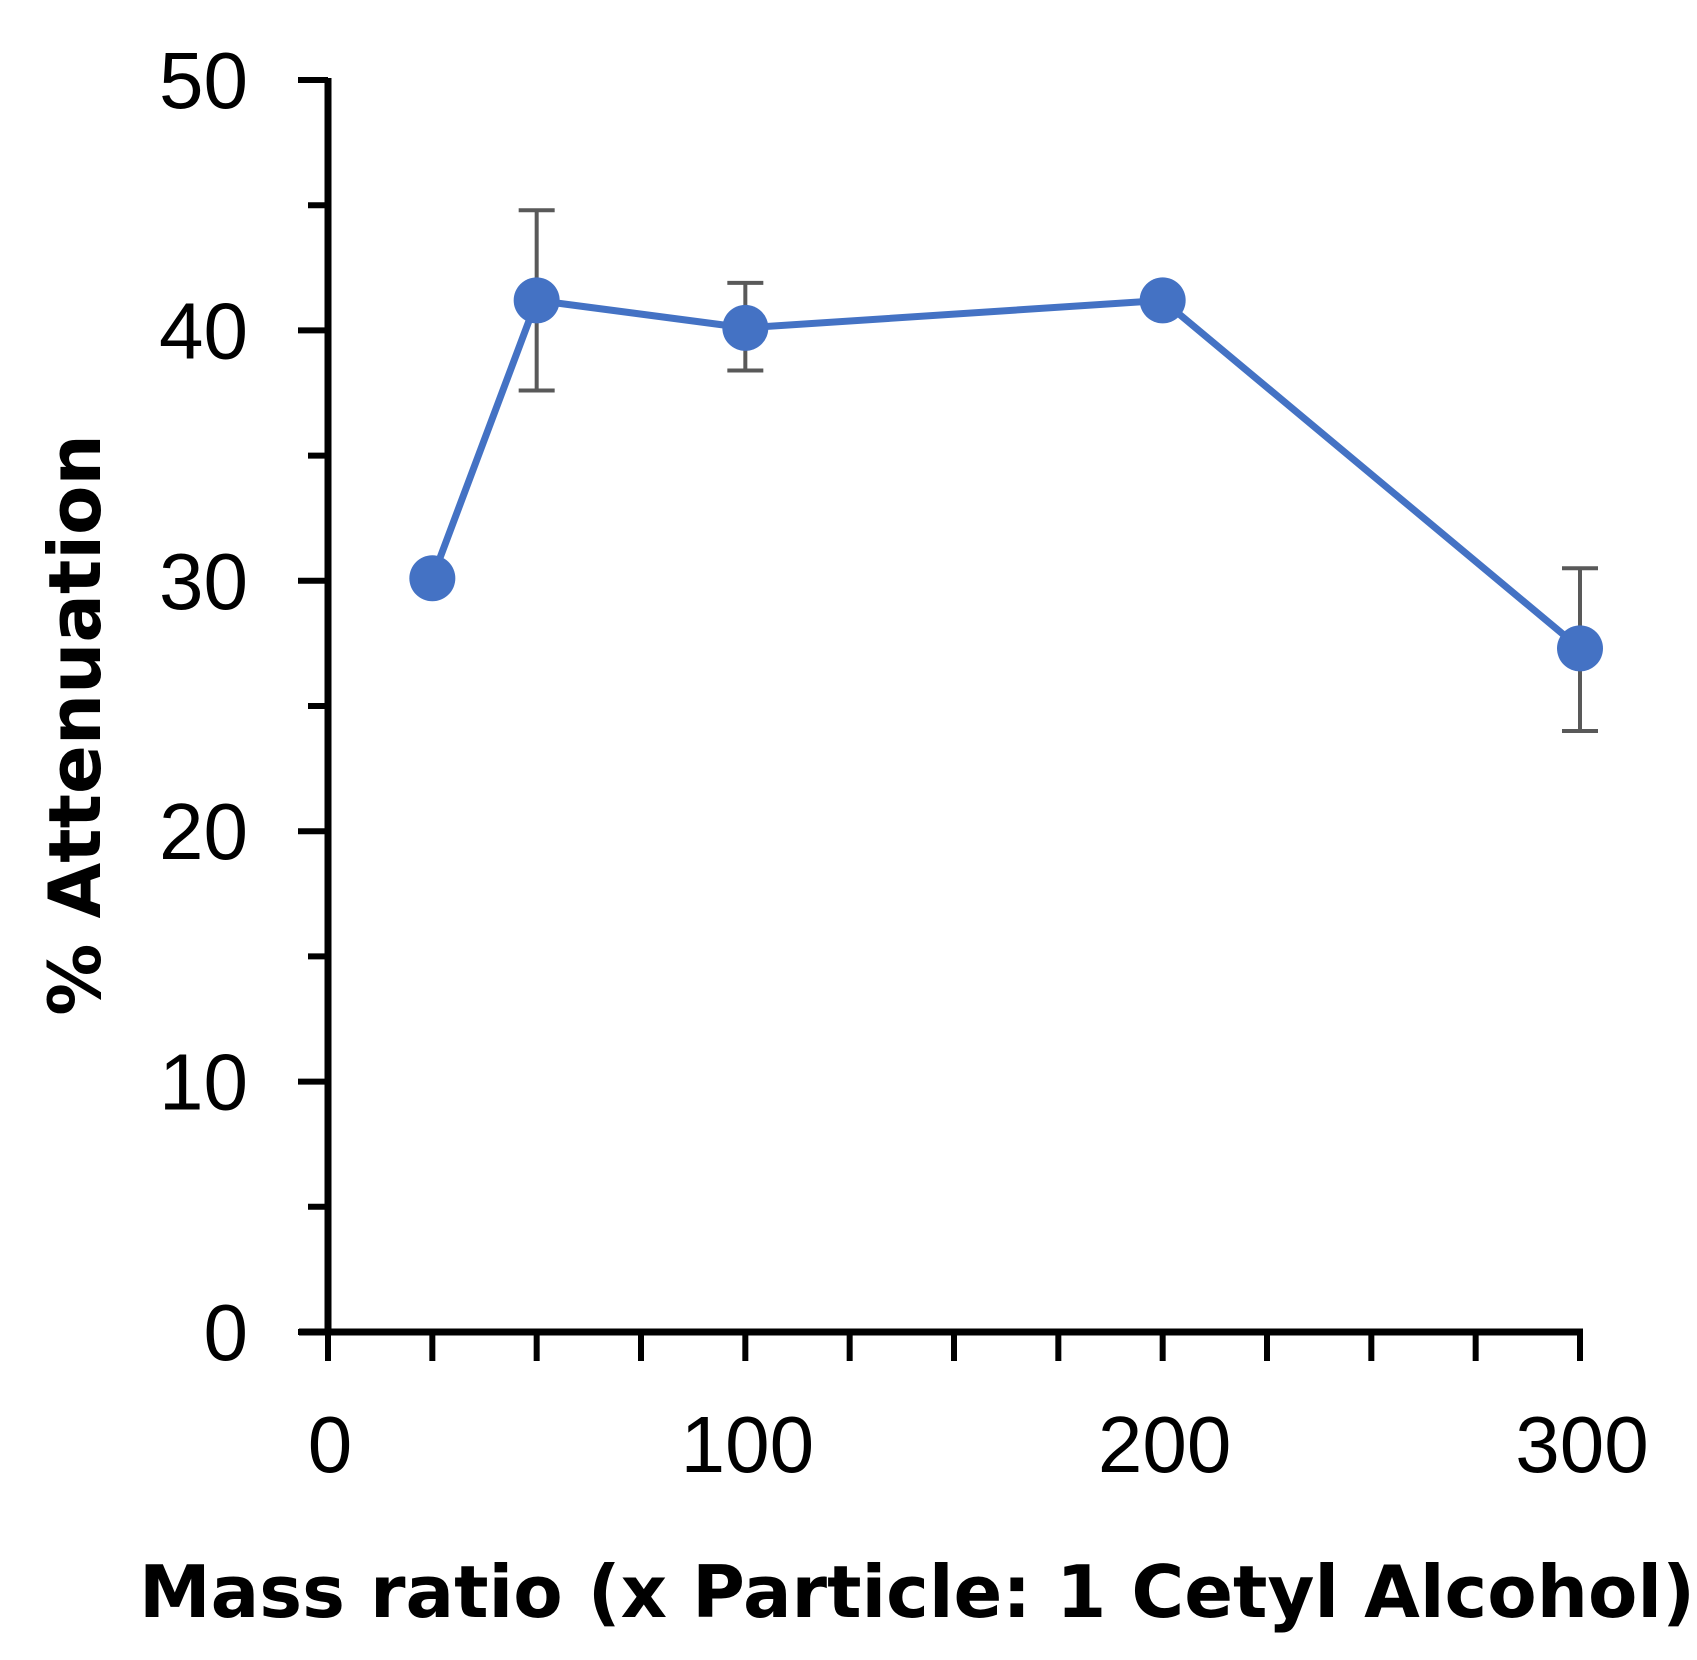 This screenshot has height=1660, width=1697. What do you see at coordinates (1581, 1444) in the screenshot?
I see `x-tick-label: 300` at bounding box center [1581, 1444].